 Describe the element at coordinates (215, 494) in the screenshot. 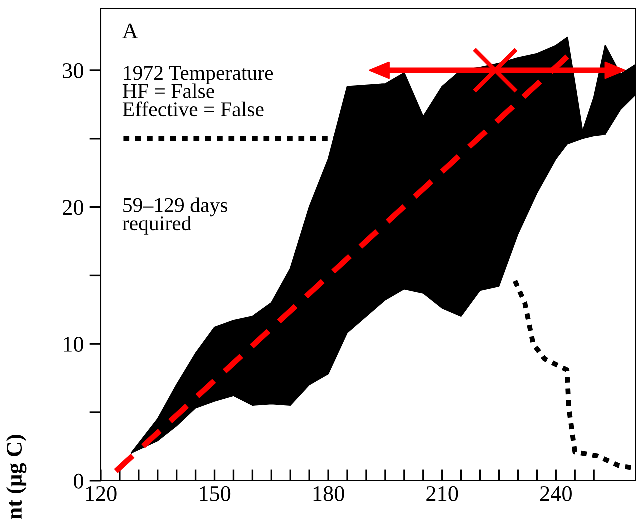

I see `x-tick-label: 150` at that location.